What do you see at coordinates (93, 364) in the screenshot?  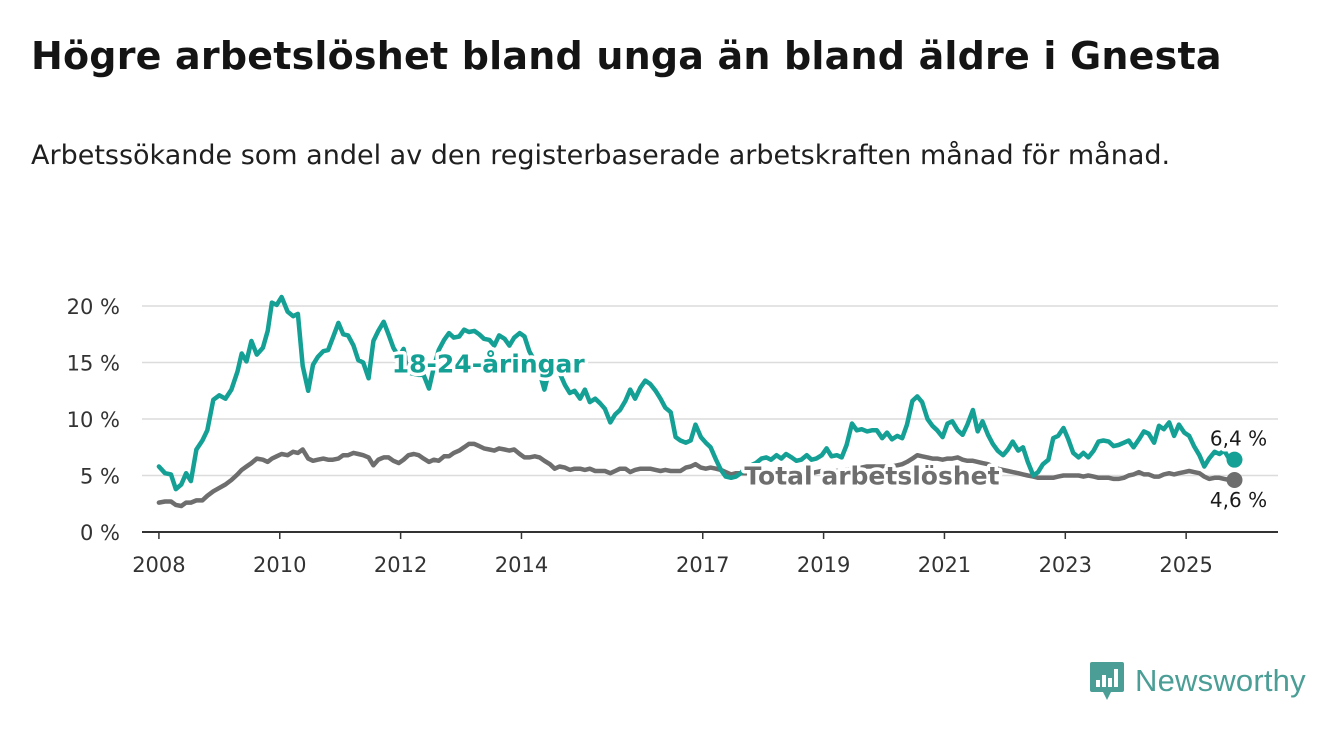 I see `y-tick-label: 15 %` at bounding box center [93, 364].